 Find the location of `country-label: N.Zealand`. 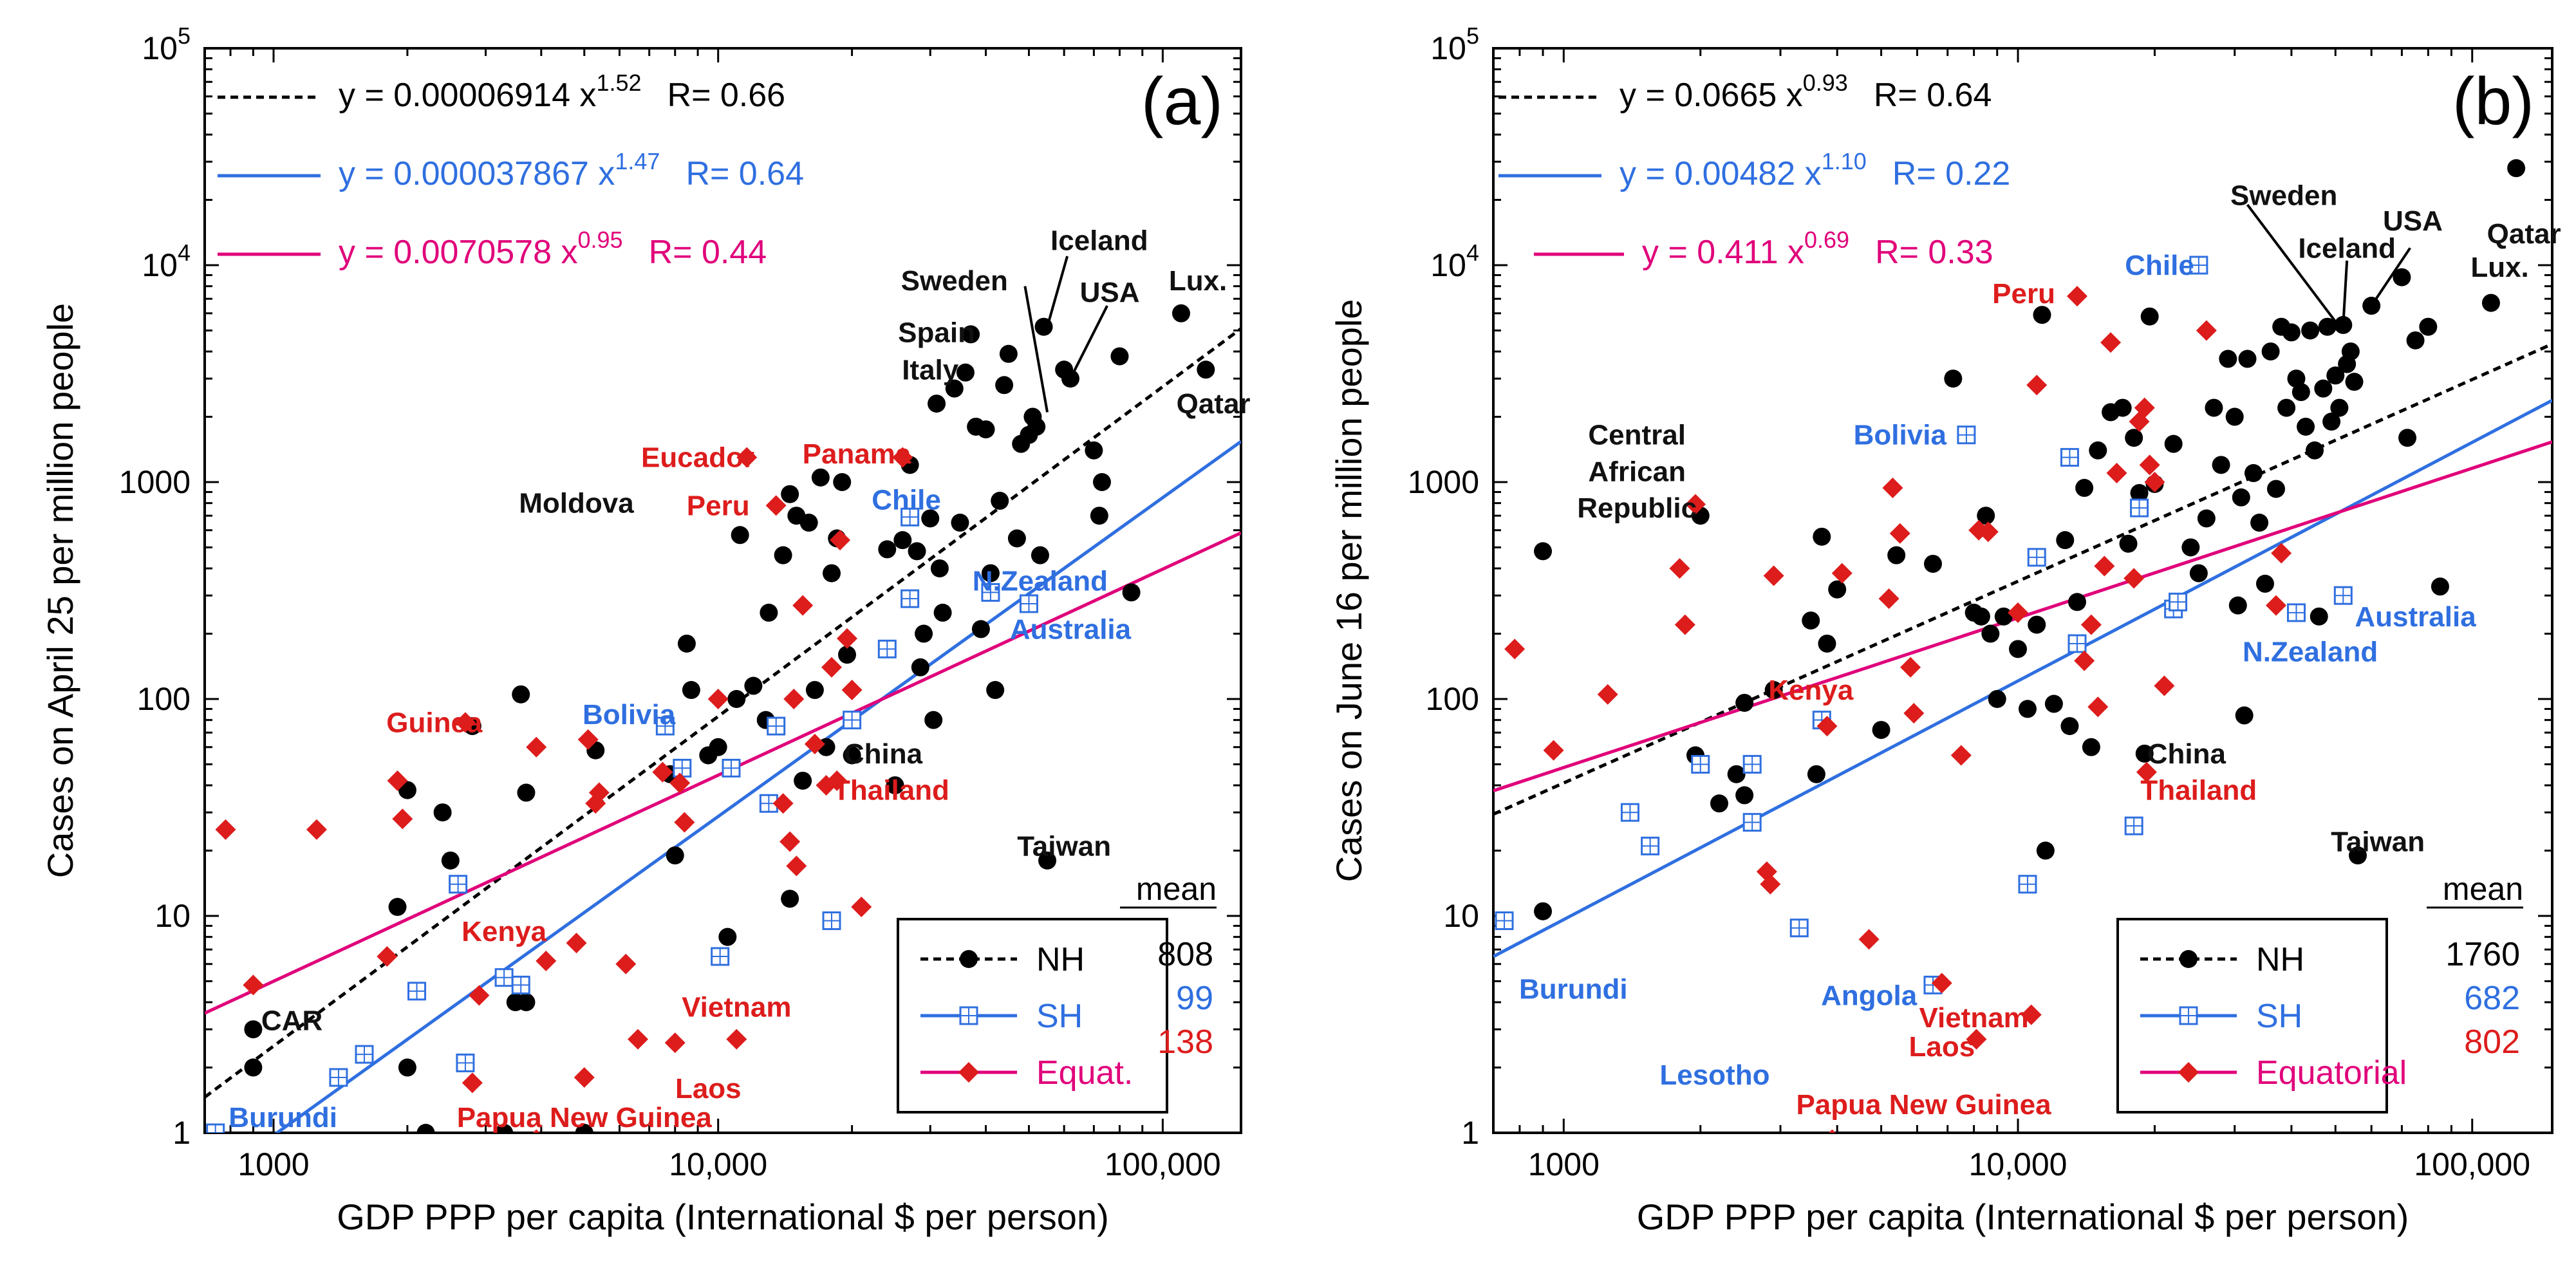

country-label: N.Zealand is located at coordinates (2310, 653).